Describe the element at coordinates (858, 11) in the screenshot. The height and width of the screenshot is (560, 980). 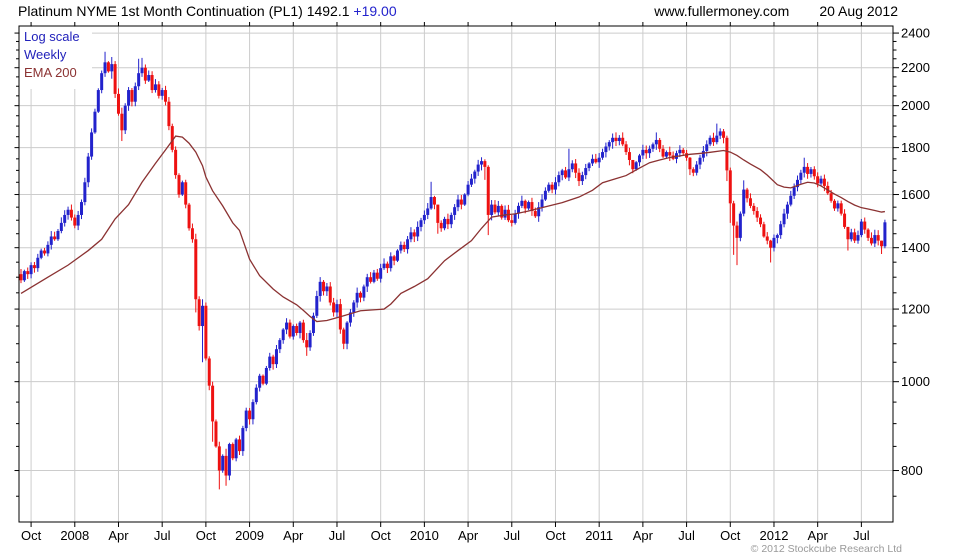
I see `chart-date: 20 Aug 2012` at that location.